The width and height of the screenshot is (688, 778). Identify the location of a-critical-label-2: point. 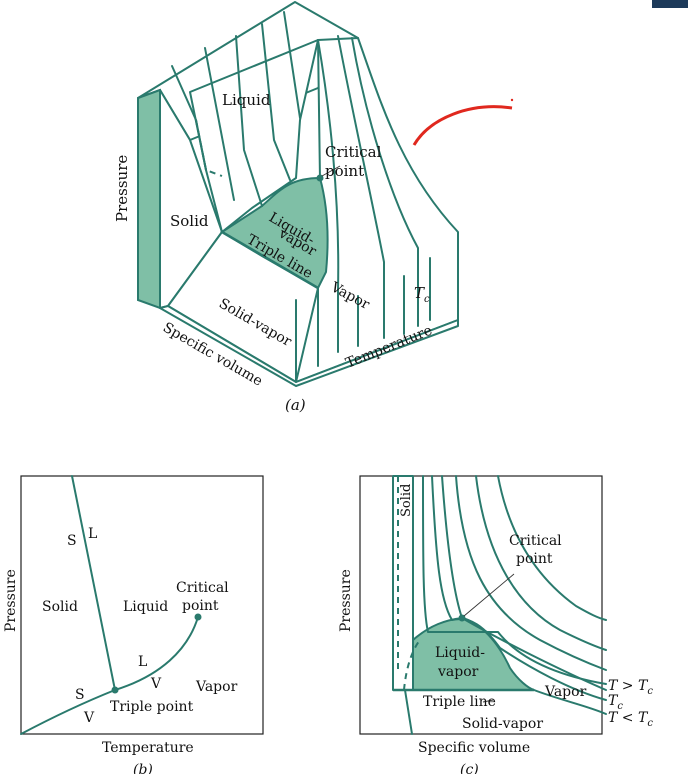
(344, 171).